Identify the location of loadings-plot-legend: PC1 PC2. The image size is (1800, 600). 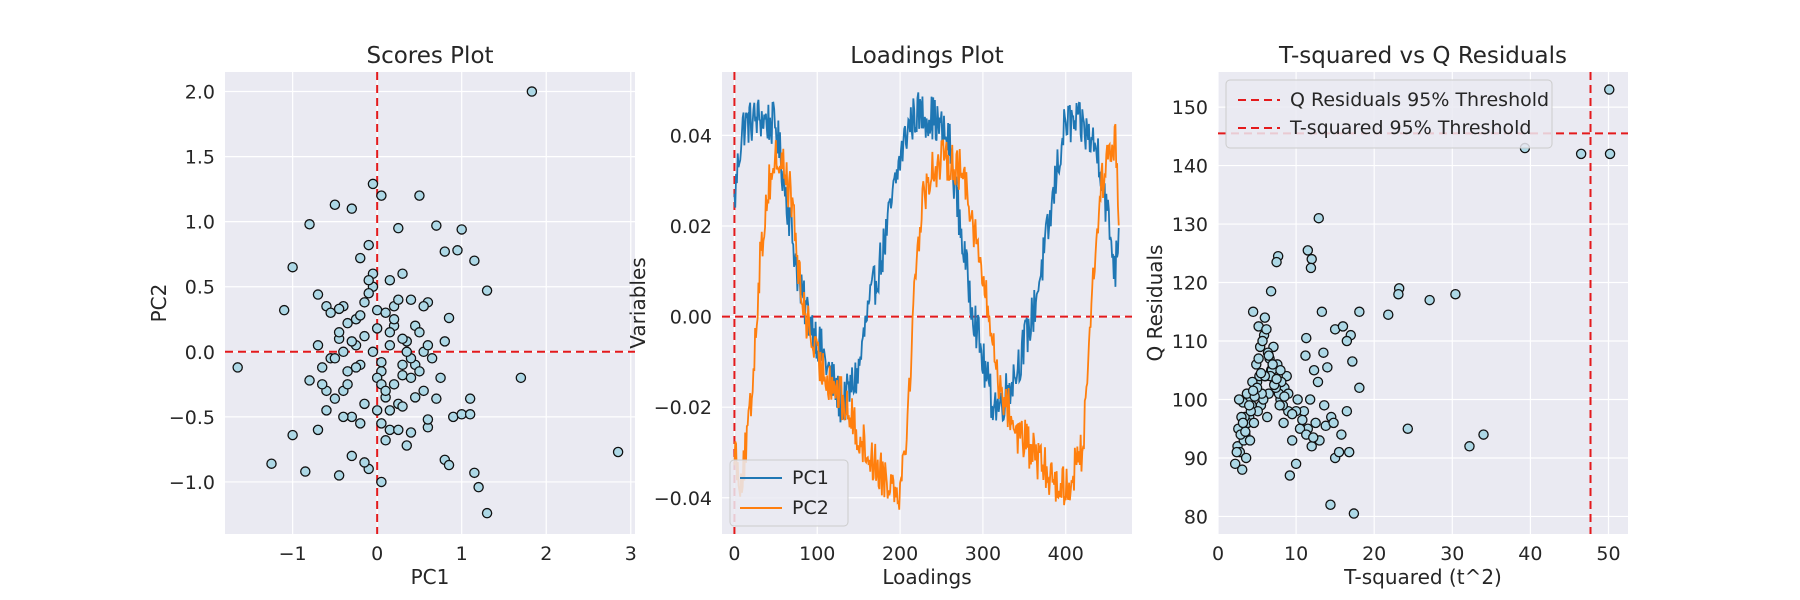
(789, 493).